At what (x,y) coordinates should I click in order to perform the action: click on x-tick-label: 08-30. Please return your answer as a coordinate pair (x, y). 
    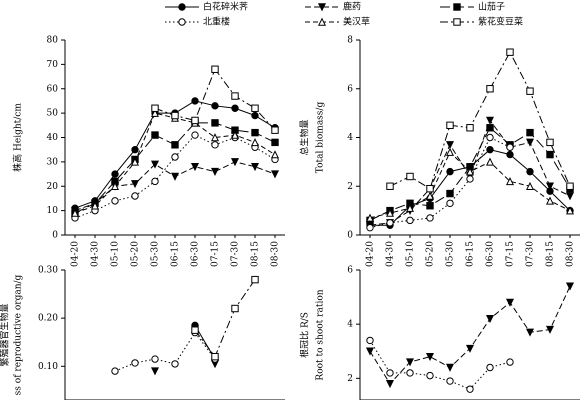
    Looking at the image, I should click on (571, 254).